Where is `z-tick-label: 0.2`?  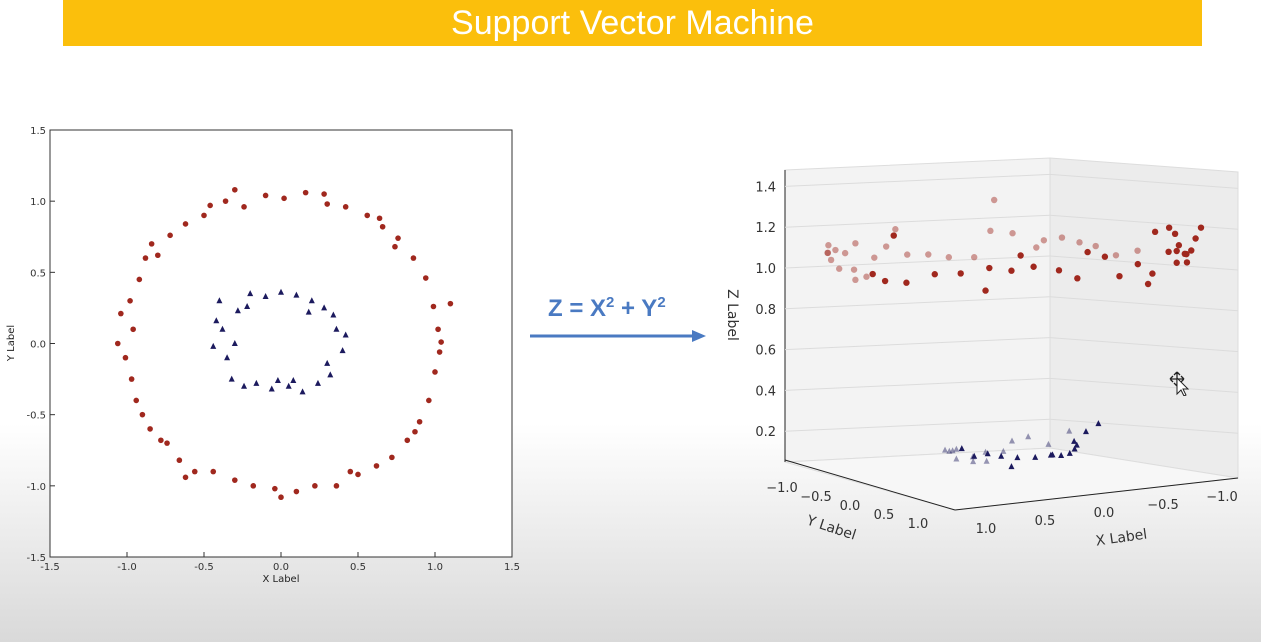
z-tick-label: 0.2 is located at coordinates (765, 432).